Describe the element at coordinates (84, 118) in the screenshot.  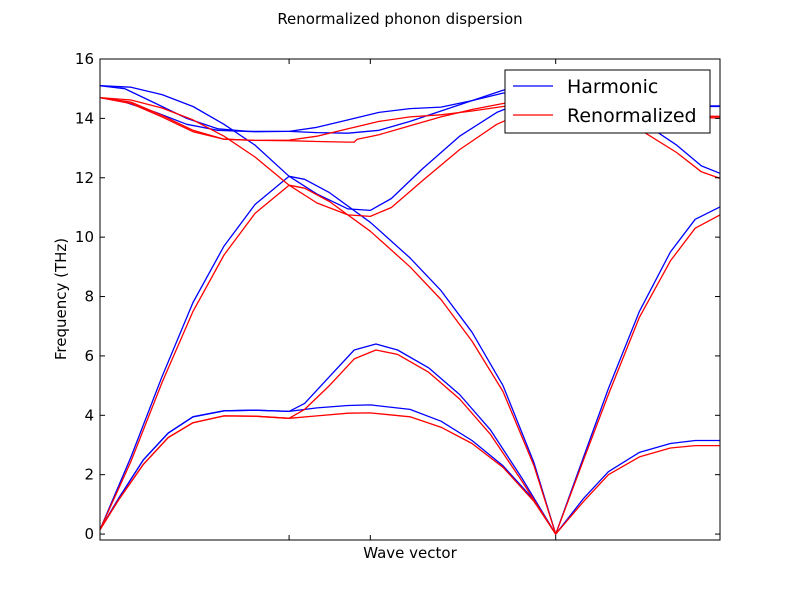
I see `y-tick-label: 14` at that location.